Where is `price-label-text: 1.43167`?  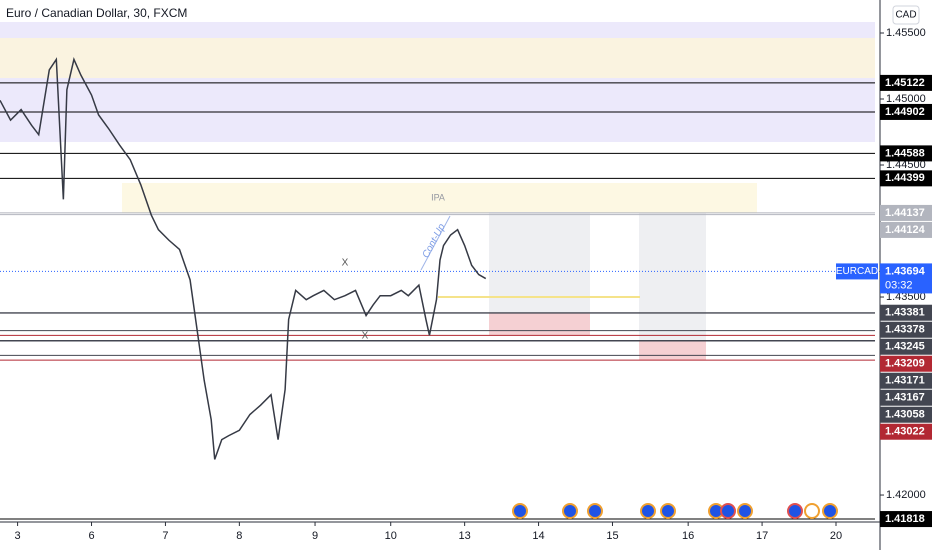
price-label-text: 1.43167 is located at coordinates (905, 398).